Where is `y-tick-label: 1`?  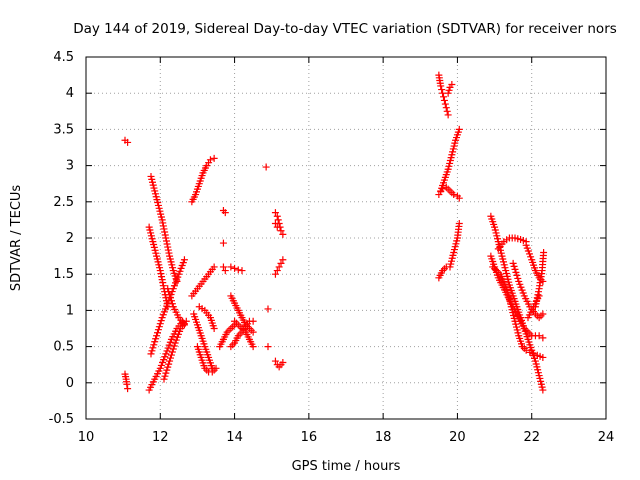
y-tick-label: 1 is located at coordinates (70, 310).